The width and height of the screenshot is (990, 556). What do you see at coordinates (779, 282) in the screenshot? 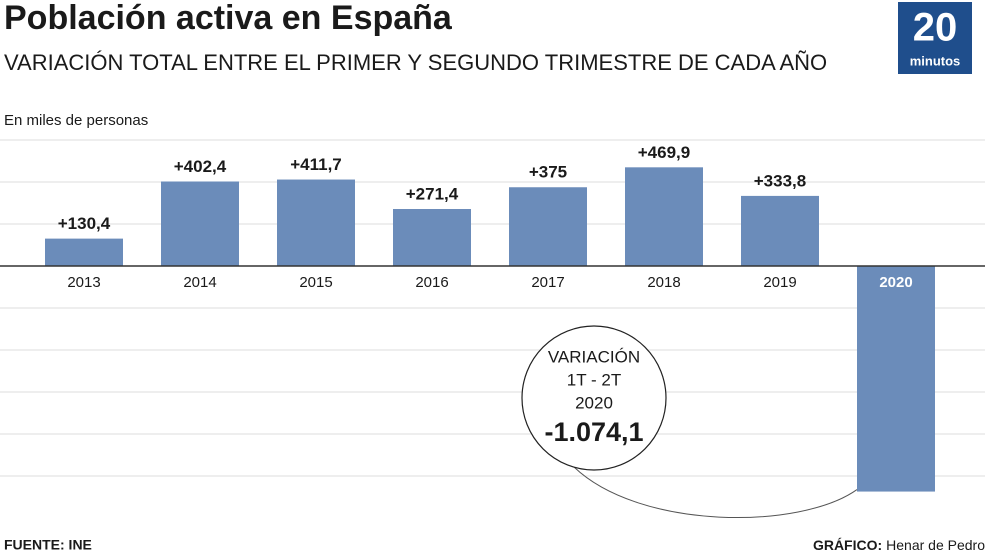
I see `x-tick-label: 2019` at bounding box center [779, 282].